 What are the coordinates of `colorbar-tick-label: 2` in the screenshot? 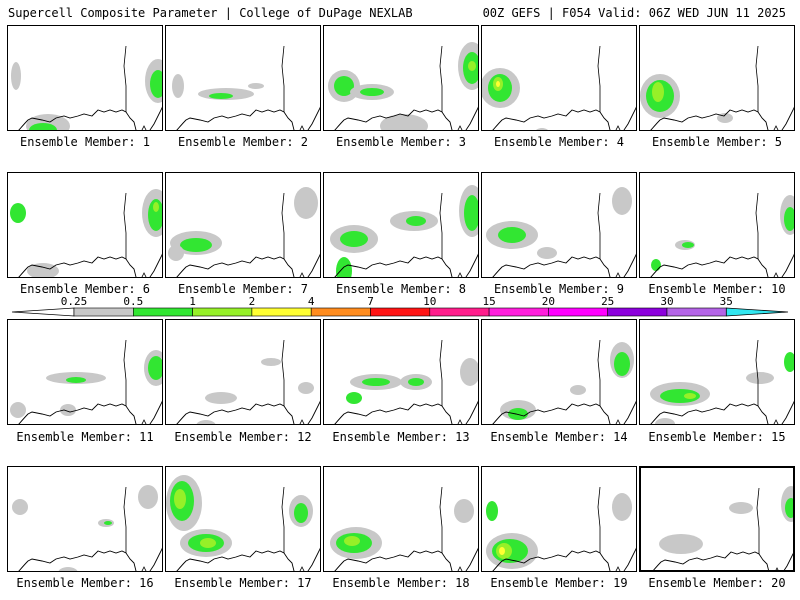 It's located at (252, 301).